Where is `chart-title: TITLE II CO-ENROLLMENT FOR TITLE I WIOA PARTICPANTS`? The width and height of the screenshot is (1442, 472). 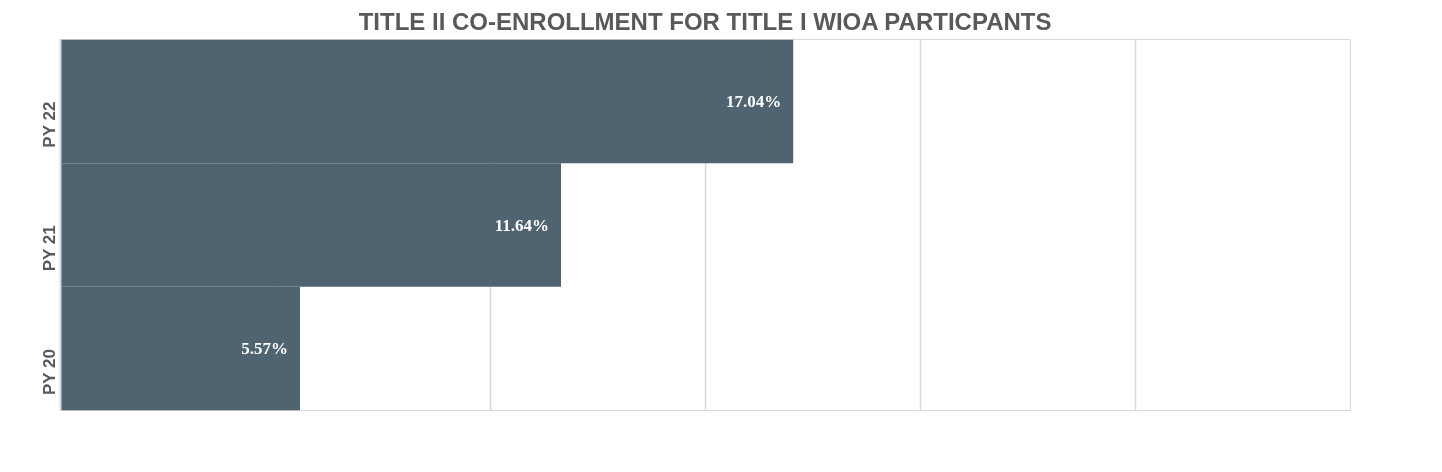 chart-title: TITLE II CO-ENROLLMENT FOR TITLE I WIOA PARTICPANTS is located at coordinates (705, 21).